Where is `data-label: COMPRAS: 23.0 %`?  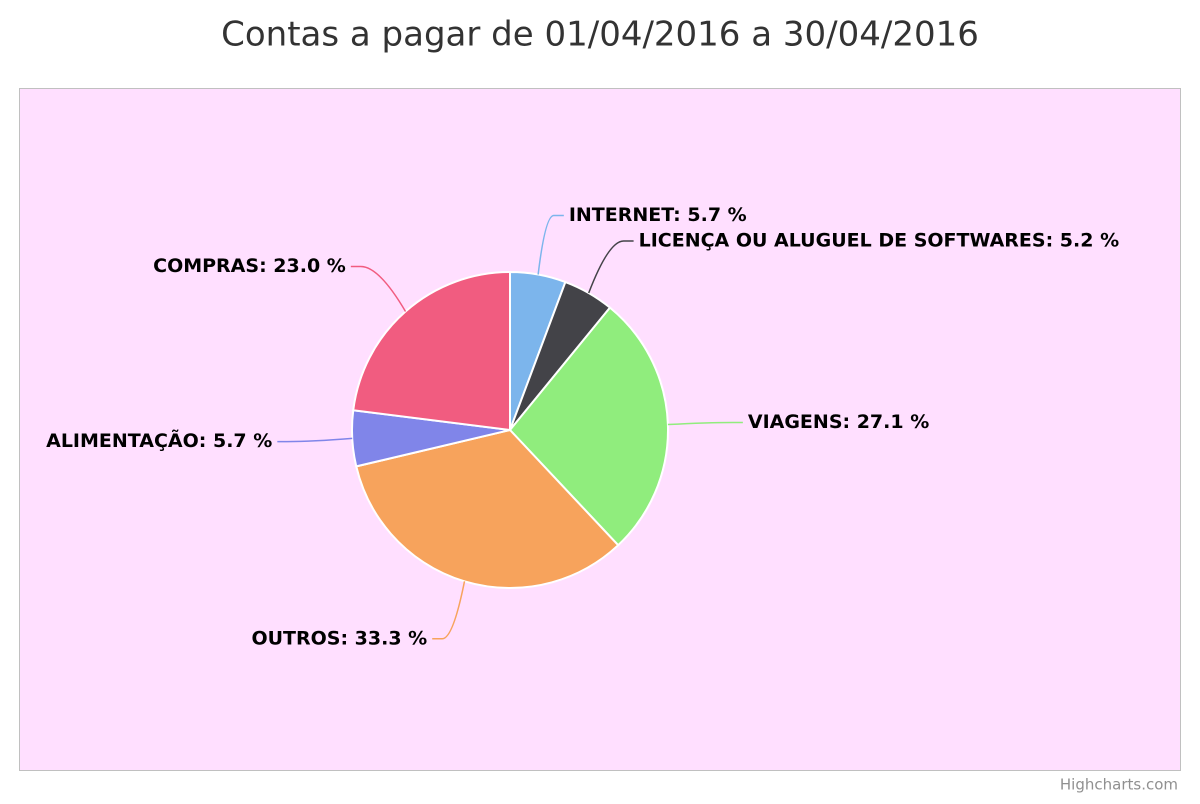
data-label: COMPRAS: 23.0 % is located at coordinates (249, 266).